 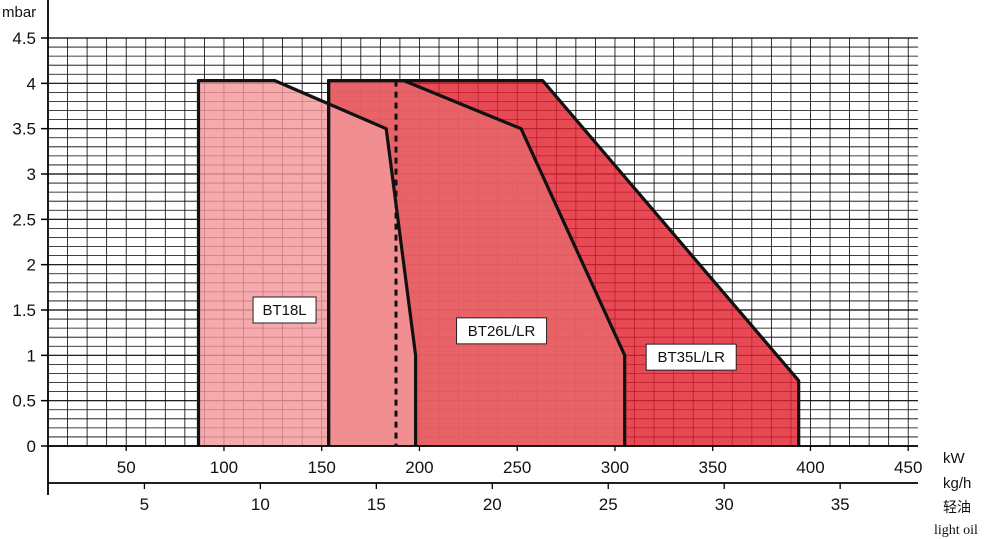 What do you see at coordinates (908, 467) in the screenshot?
I see `kw-tick-label: 450` at bounding box center [908, 467].